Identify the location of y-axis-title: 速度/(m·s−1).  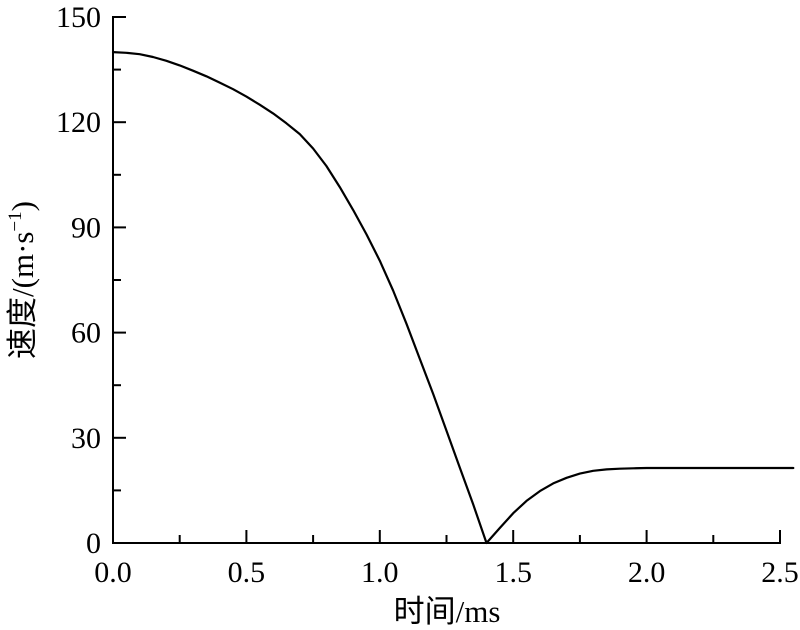
(22, 280).